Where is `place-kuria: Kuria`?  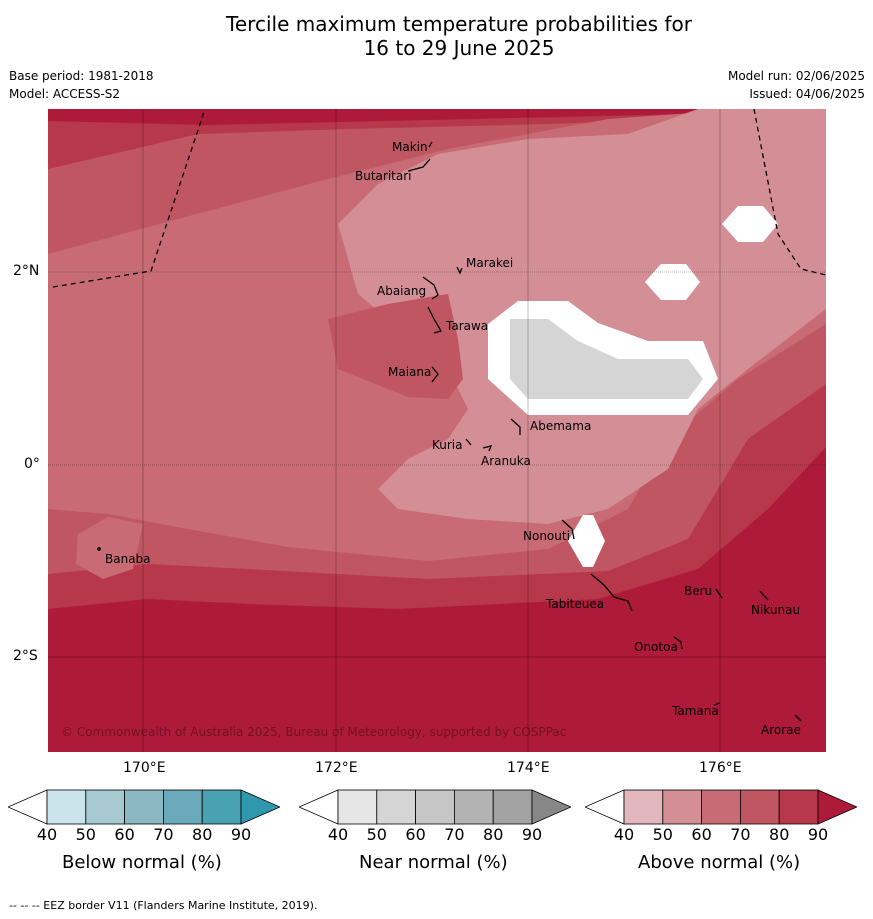
place-kuria: Kuria is located at coordinates (447, 445).